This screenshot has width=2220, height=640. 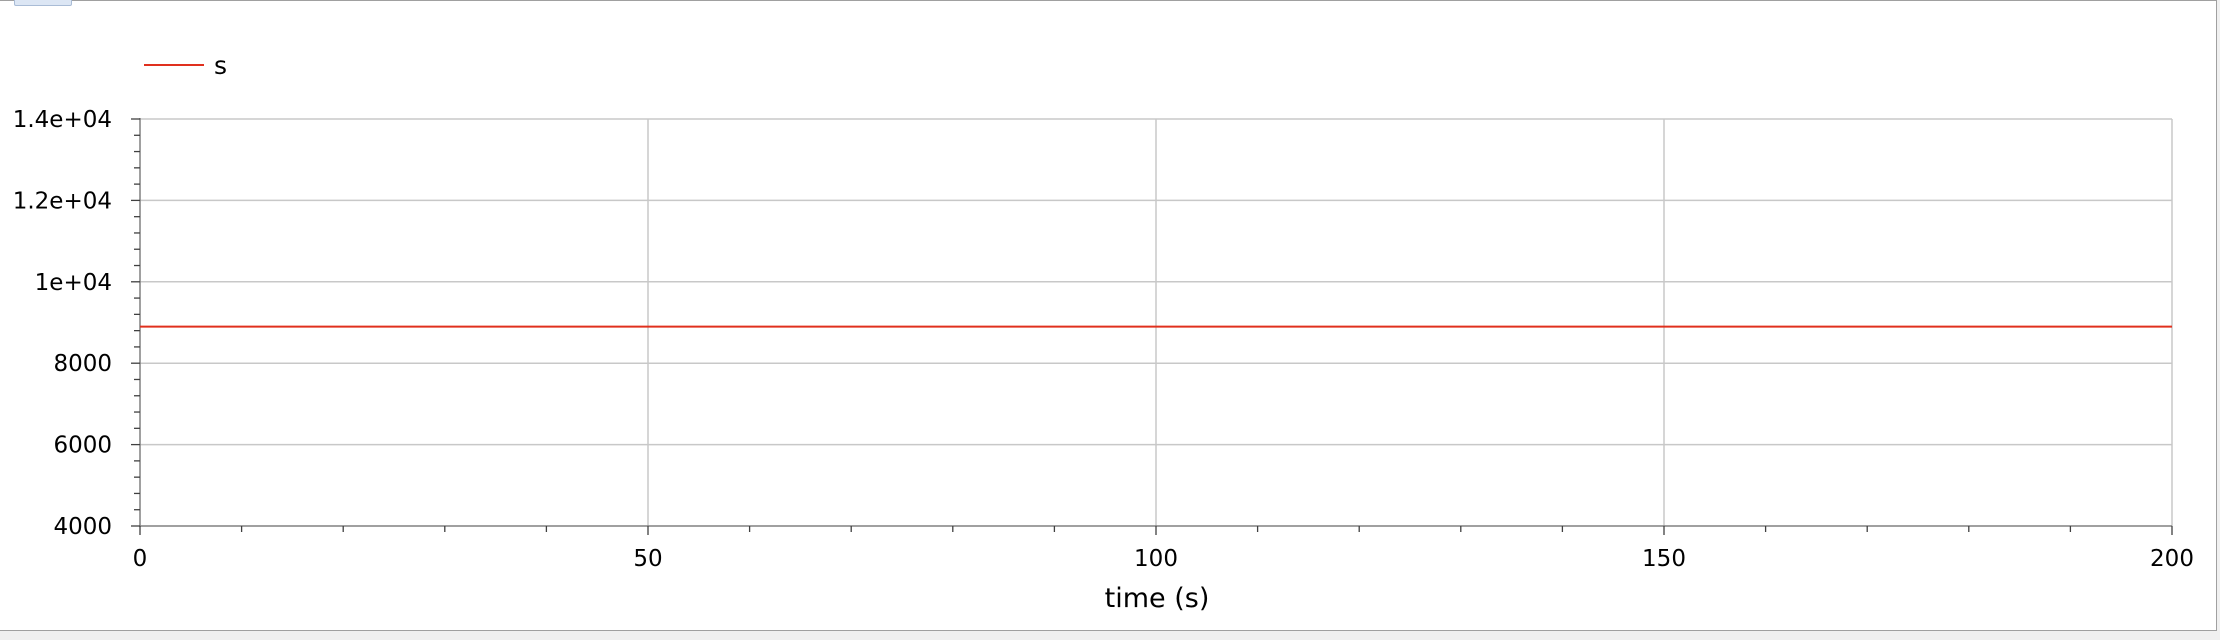 What do you see at coordinates (185, 65) in the screenshot?
I see `legend: s` at bounding box center [185, 65].